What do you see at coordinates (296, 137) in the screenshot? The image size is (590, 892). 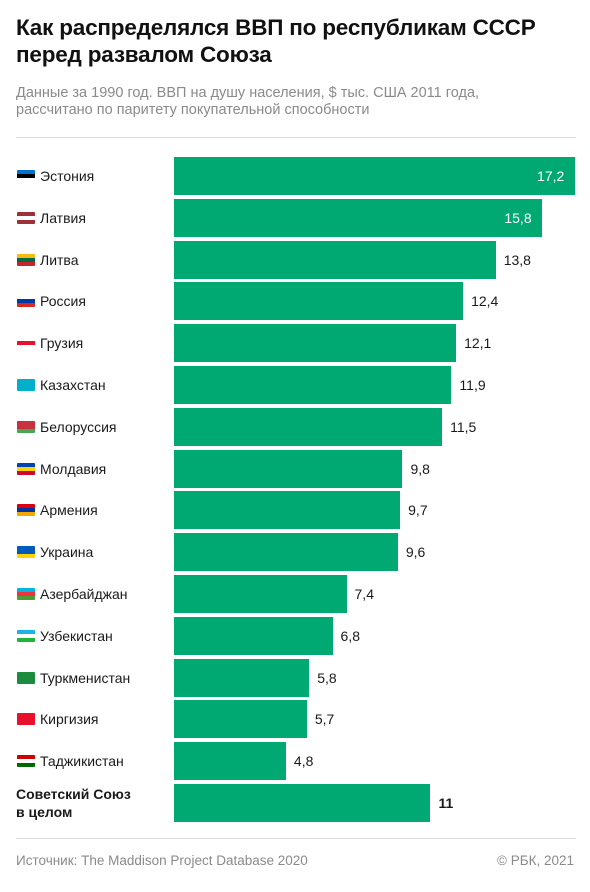 I see `top-divider` at bounding box center [296, 137].